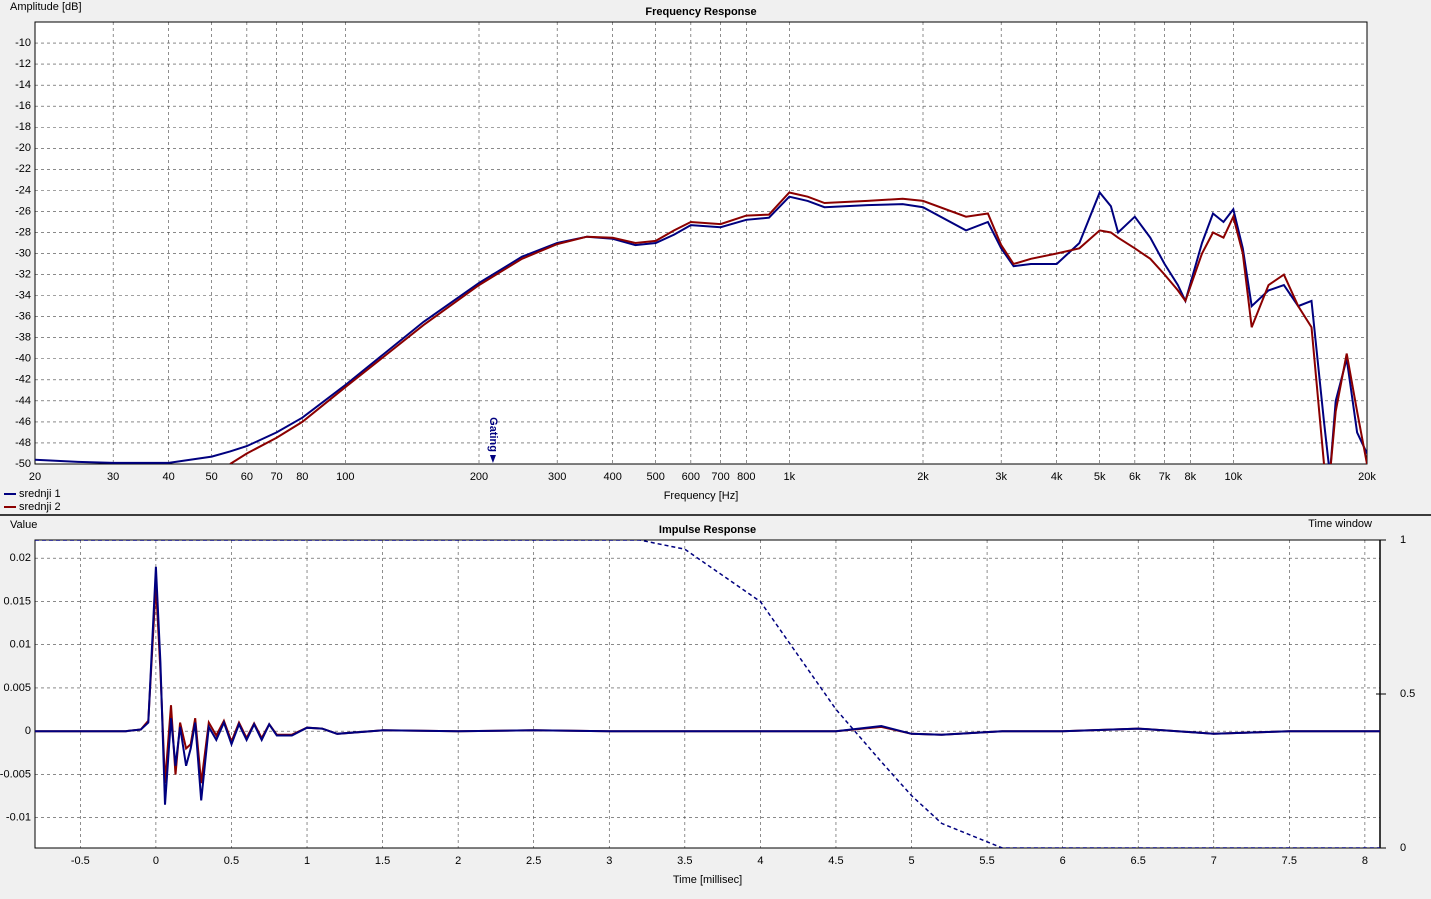 The height and width of the screenshot is (899, 1431). Describe the element at coordinates (1233, 477) in the screenshot. I see `x-tick-label: 10k` at that location.